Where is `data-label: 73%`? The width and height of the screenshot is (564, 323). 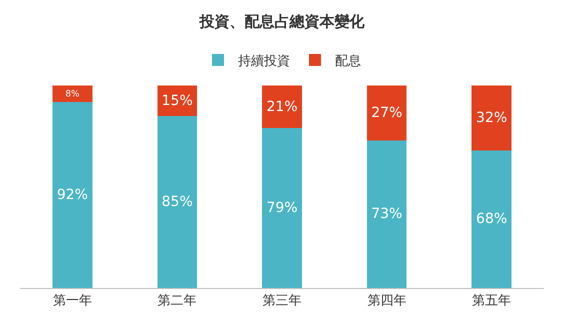
data-label: 73% is located at coordinates (386, 214).